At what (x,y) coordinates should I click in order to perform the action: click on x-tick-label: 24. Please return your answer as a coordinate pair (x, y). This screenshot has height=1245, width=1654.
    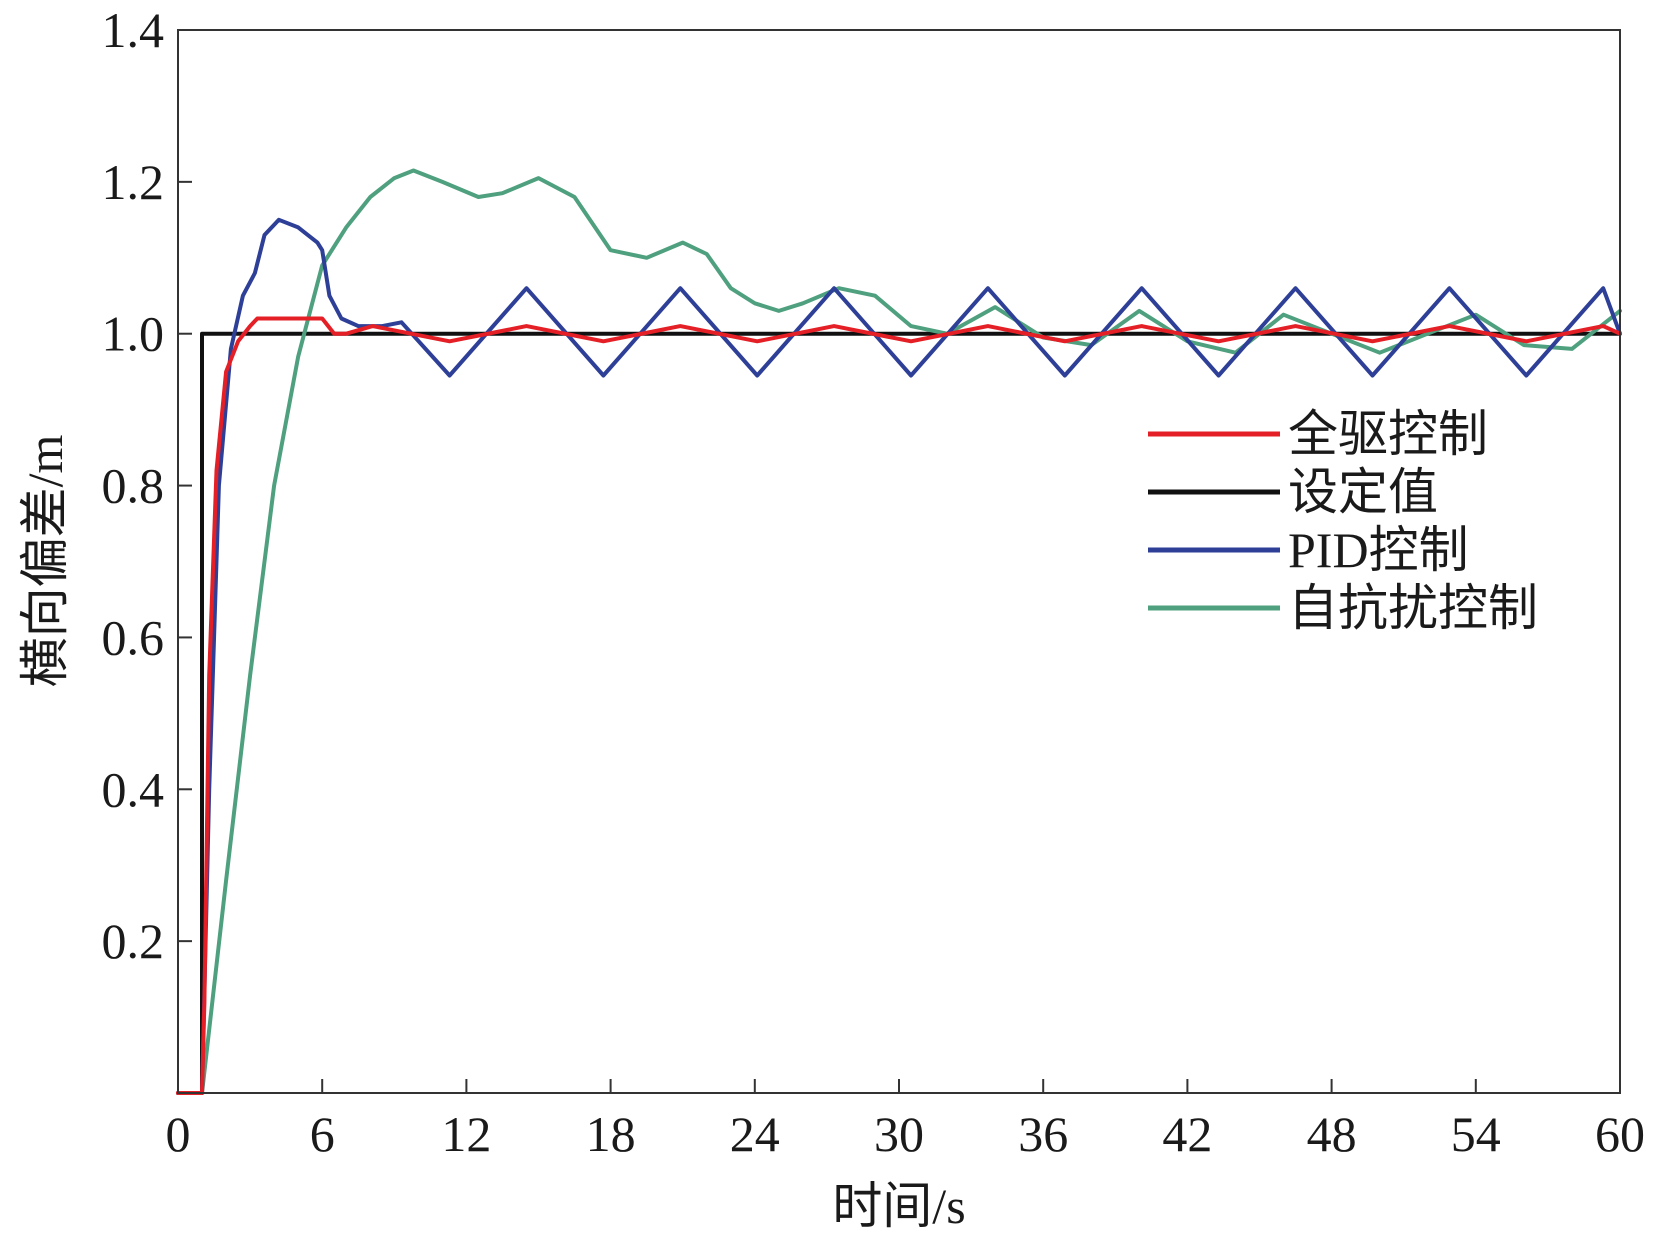
    Looking at the image, I should click on (755, 1134).